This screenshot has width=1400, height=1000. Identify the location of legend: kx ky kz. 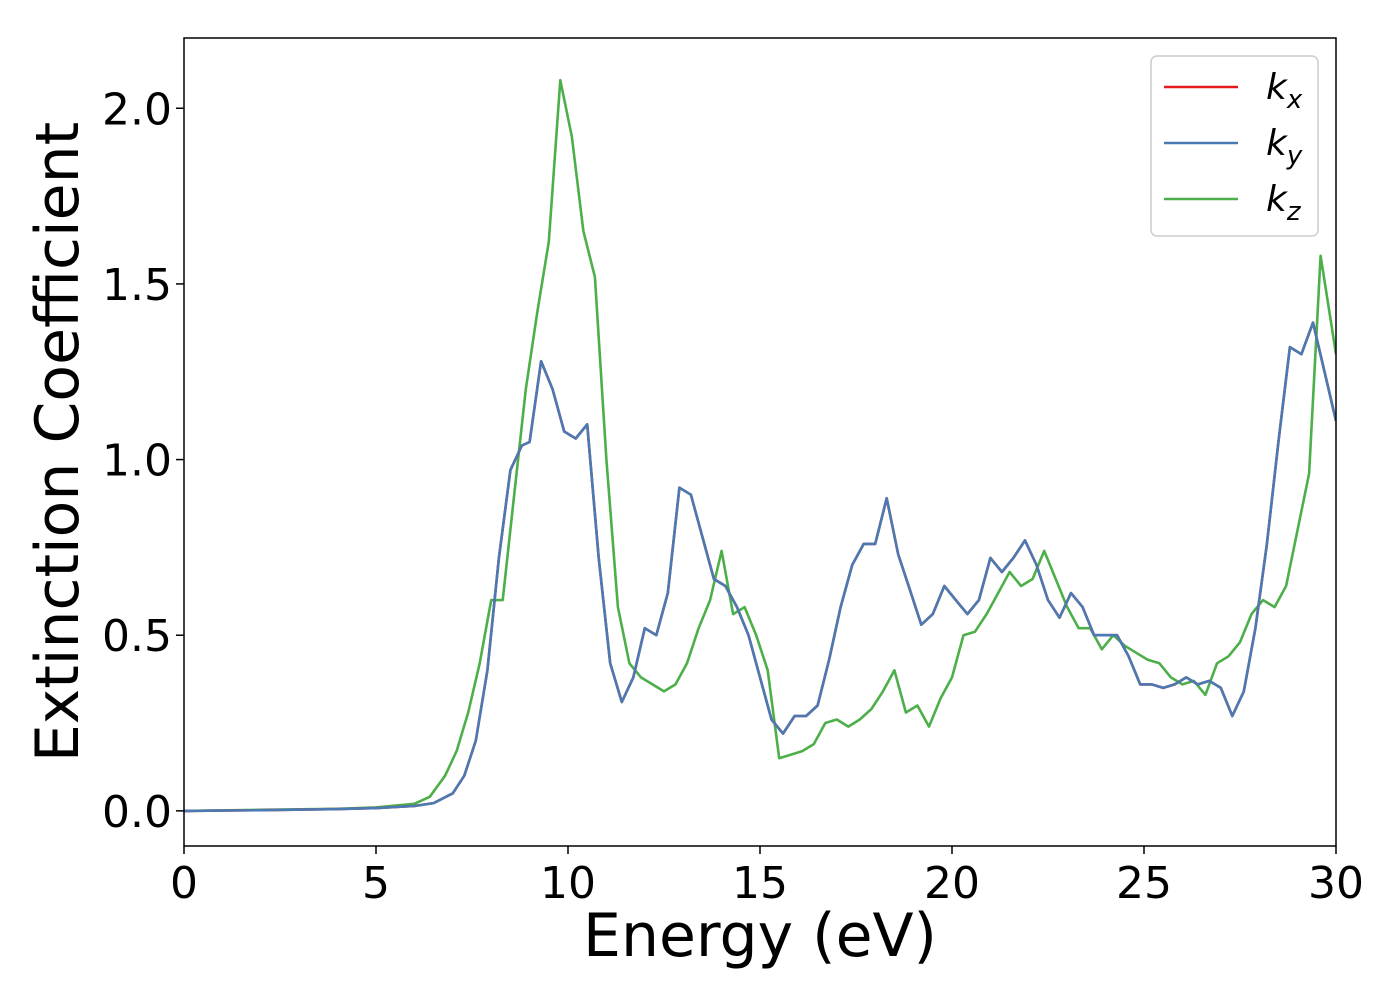
(1234, 146).